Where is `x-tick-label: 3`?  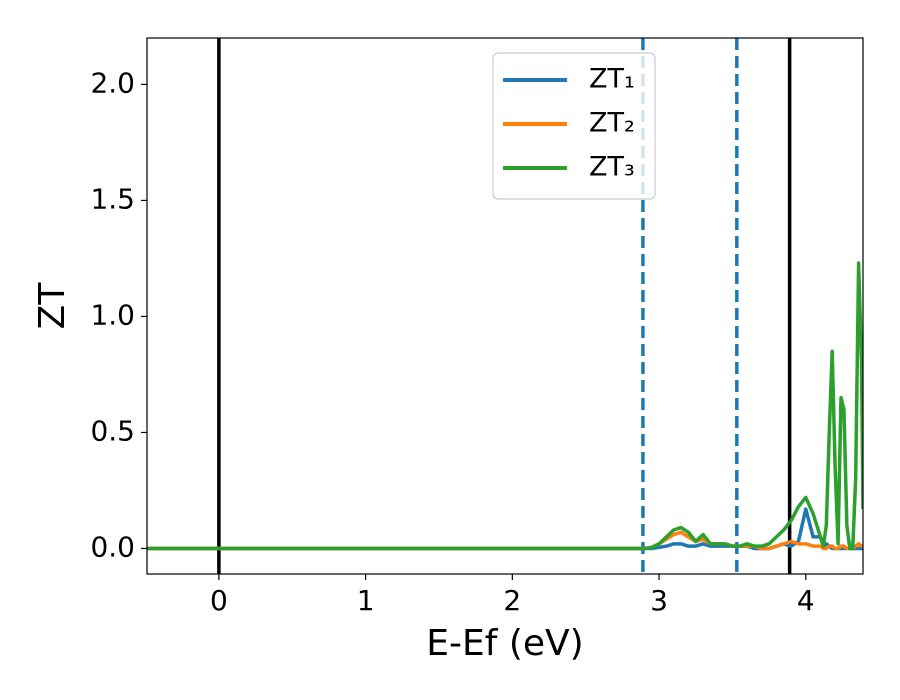 x-tick-label: 3 is located at coordinates (659, 600).